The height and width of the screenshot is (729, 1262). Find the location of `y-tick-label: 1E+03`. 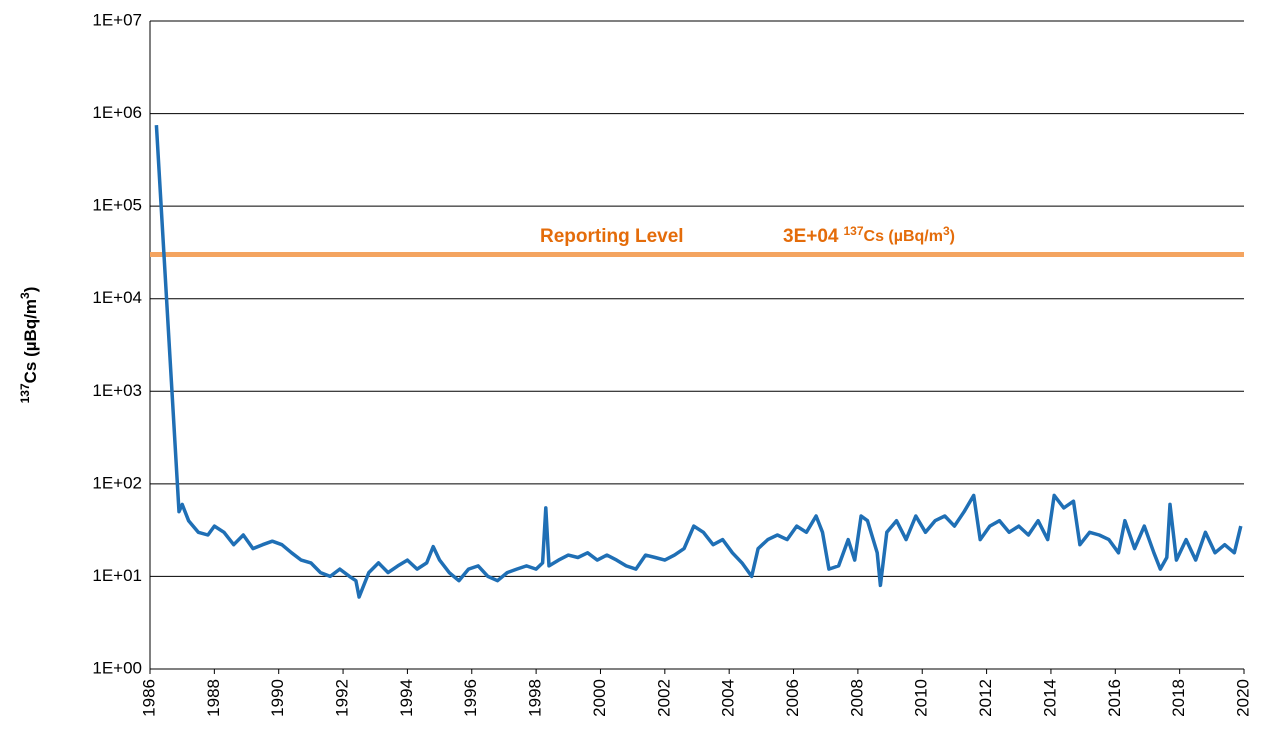

y-tick-label: 1E+03 is located at coordinates (117, 390).